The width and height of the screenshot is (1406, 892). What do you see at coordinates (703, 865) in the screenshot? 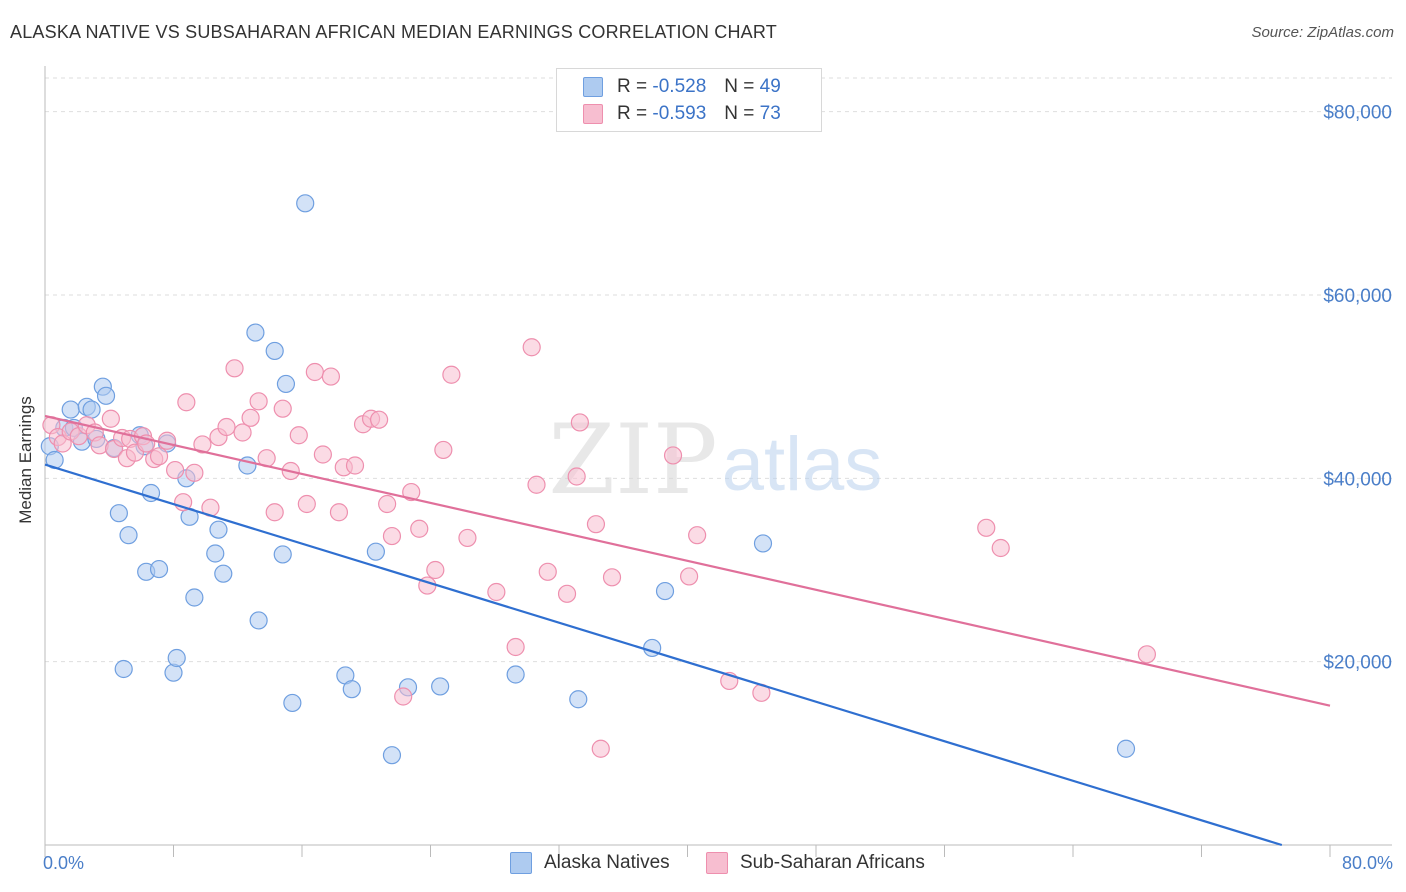
I see `series-legend: Alaska Natives Sub-Saharan Africans` at bounding box center [703, 865].